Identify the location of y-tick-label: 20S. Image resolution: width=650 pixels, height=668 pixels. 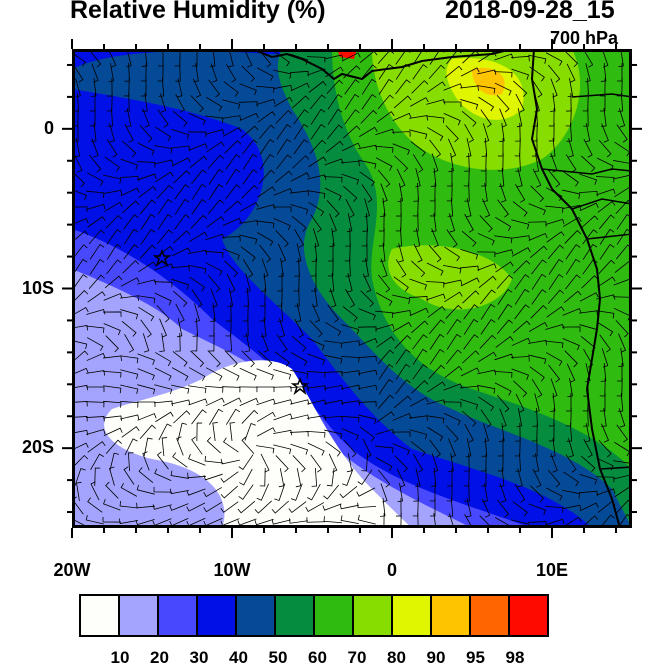
(37, 447).